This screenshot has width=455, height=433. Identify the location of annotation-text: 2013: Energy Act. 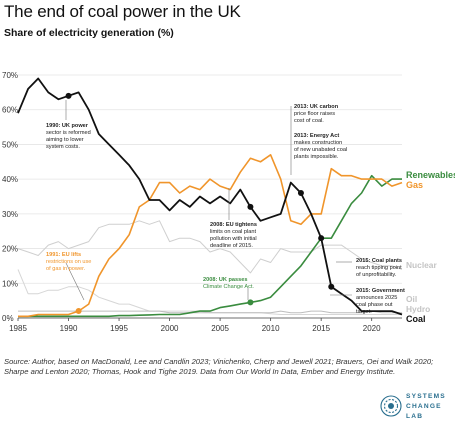
(316, 136).